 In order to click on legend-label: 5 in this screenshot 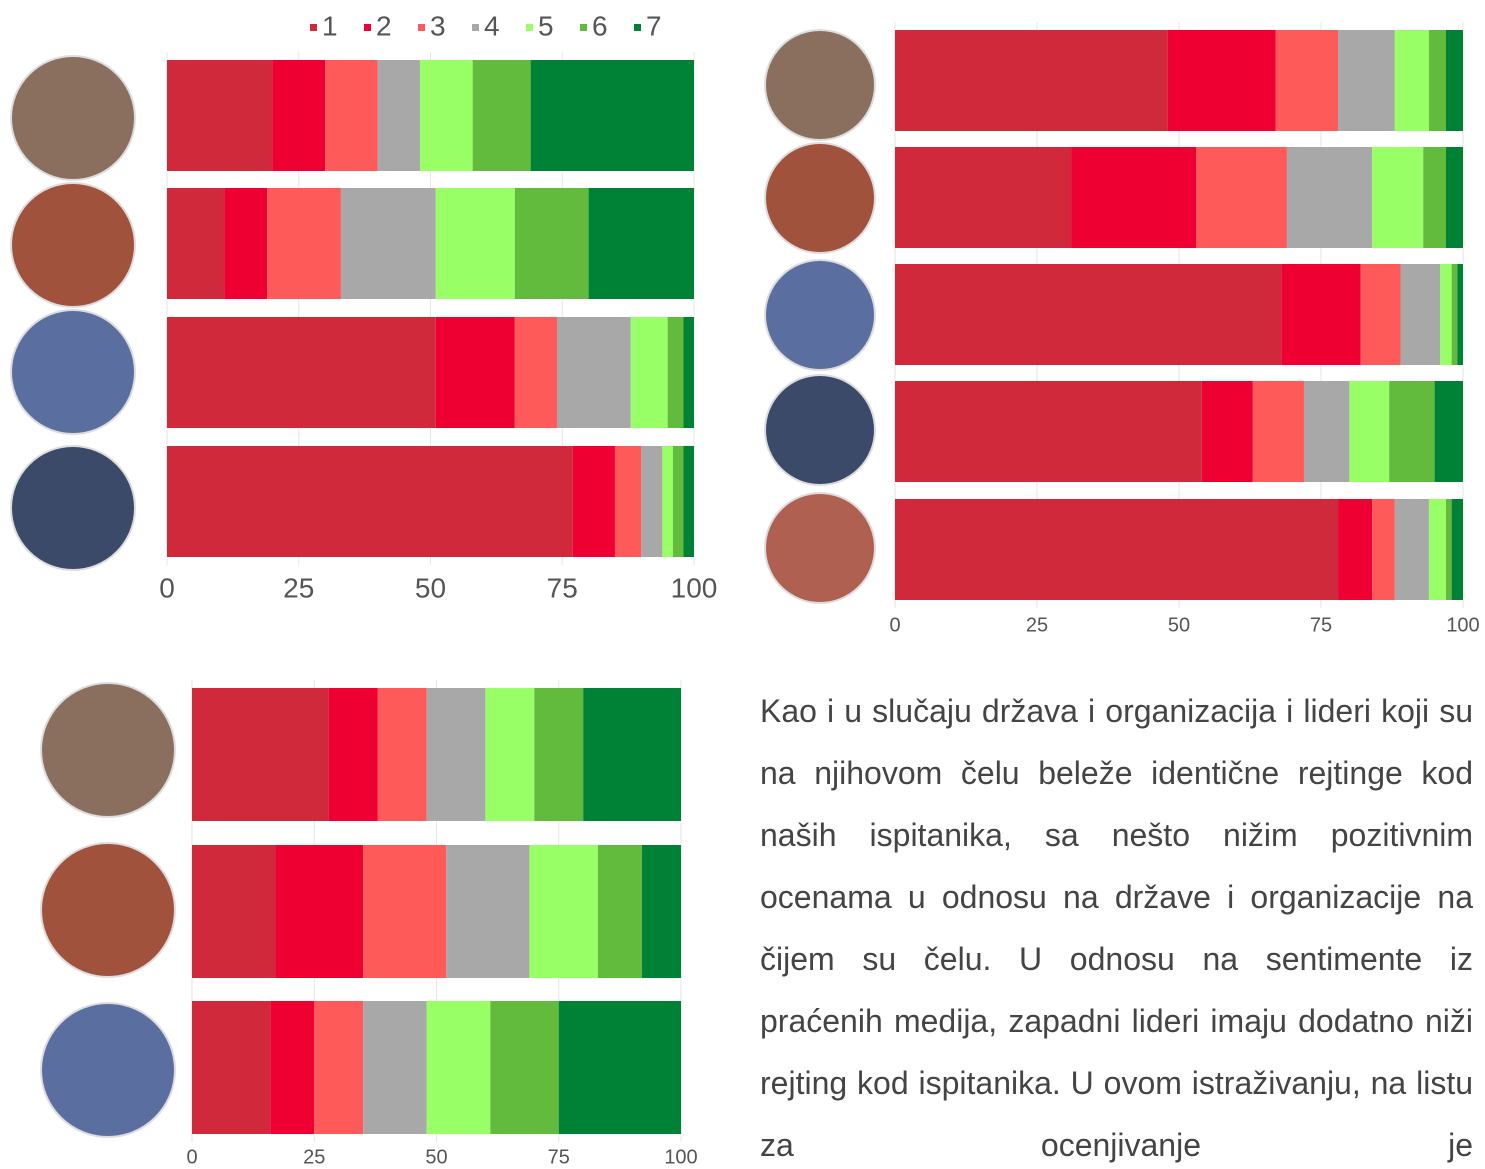, I will do `click(546, 25)`.